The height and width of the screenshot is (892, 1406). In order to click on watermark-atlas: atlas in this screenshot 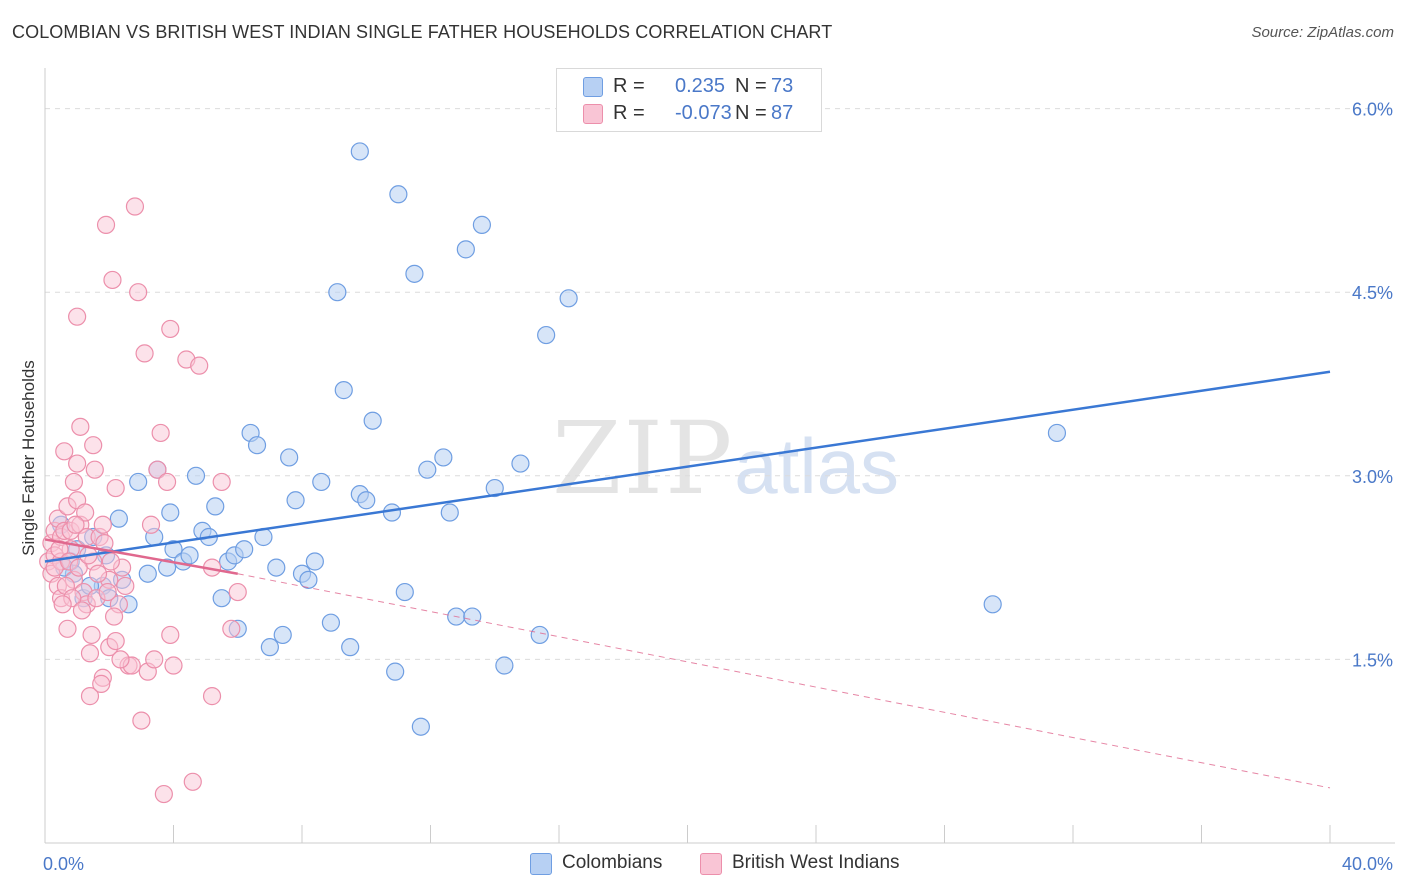, I will do `click(817, 466)`.